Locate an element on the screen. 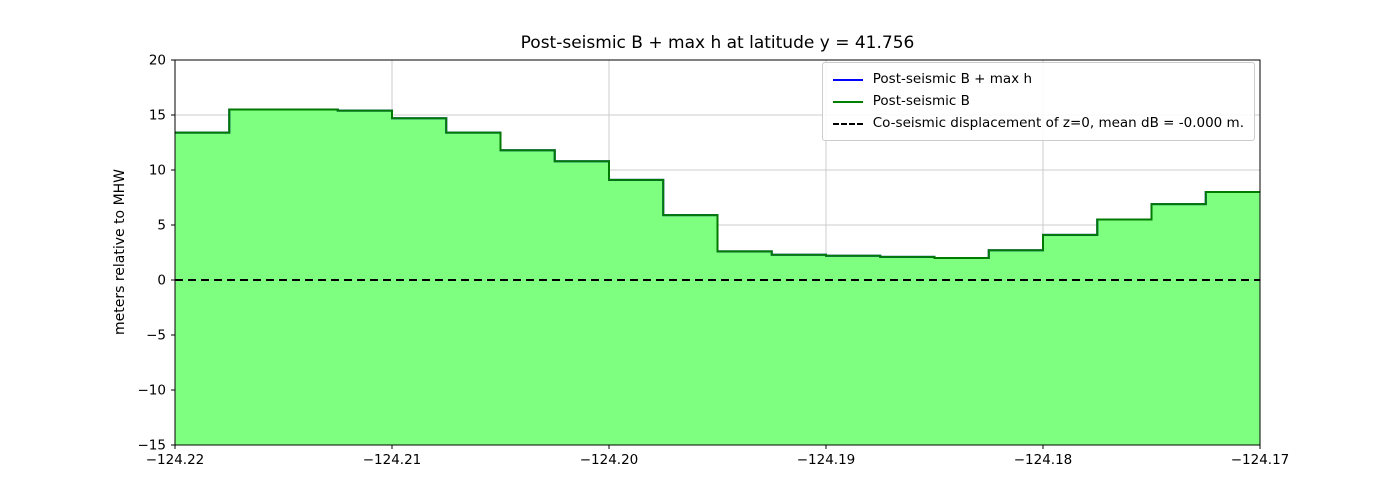 The width and height of the screenshot is (1400, 500). x-tick-label: −124.22 is located at coordinates (175, 460).